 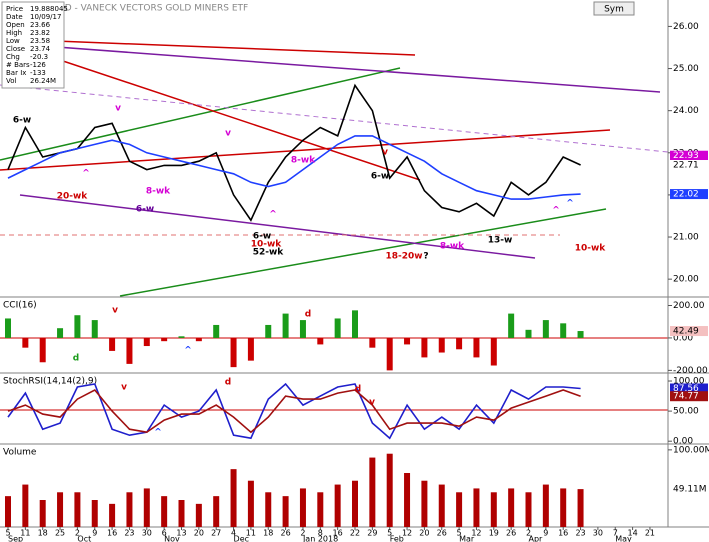 I want to click on x-tick-label: 18, so click(x=268, y=533).